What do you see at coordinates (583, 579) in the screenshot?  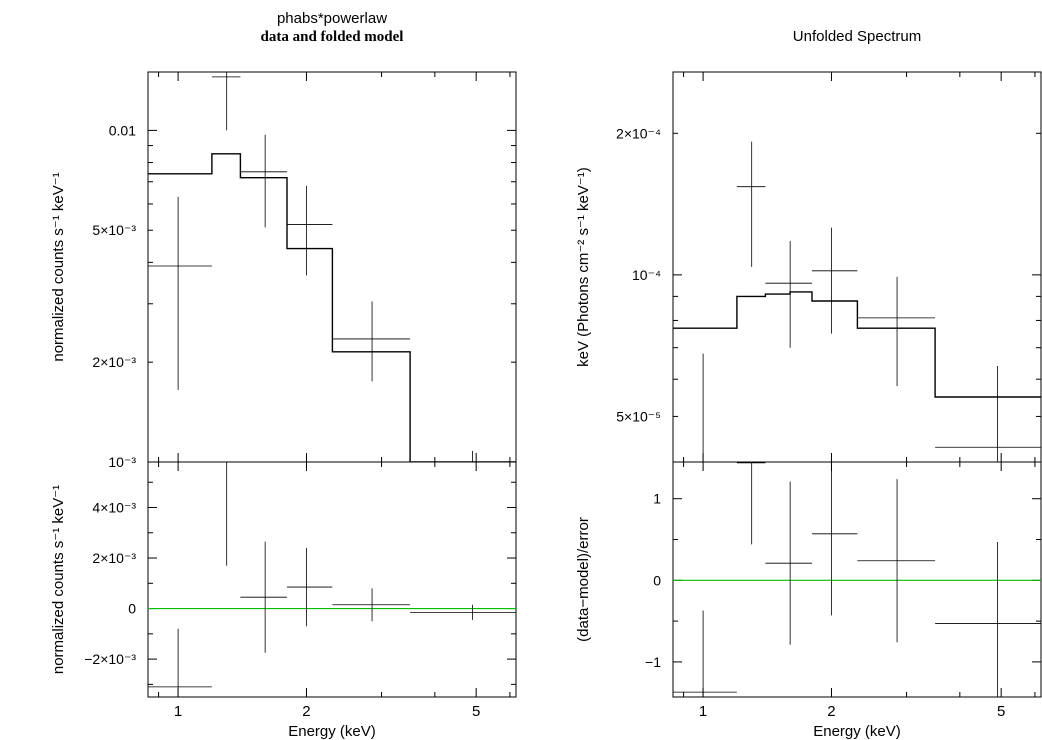 I see `y-axis-label: (data−model)/error` at bounding box center [583, 579].